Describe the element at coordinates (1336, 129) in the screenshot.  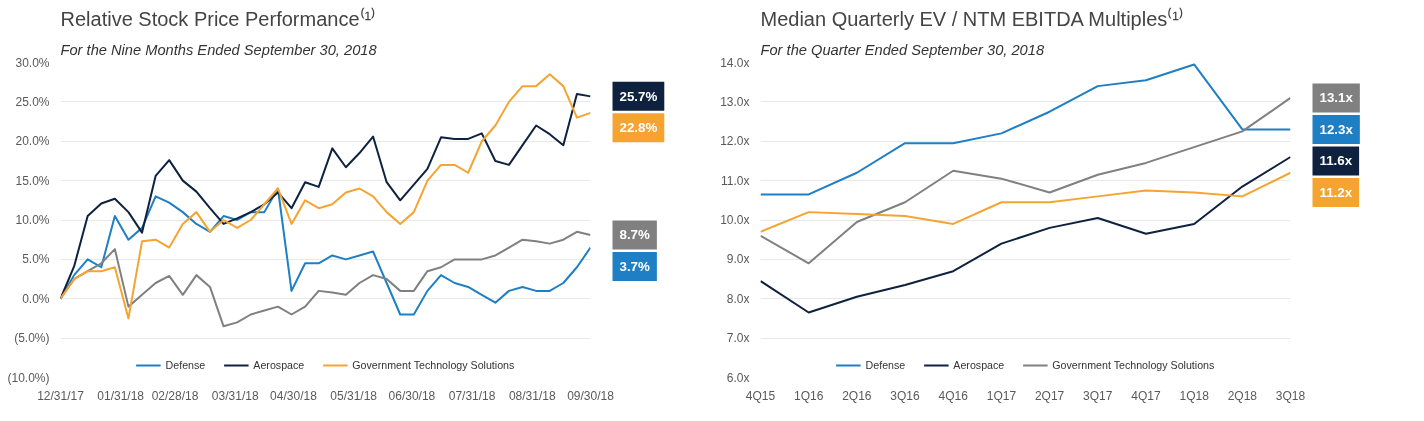
I see `annotation: 12.3x` at that location.